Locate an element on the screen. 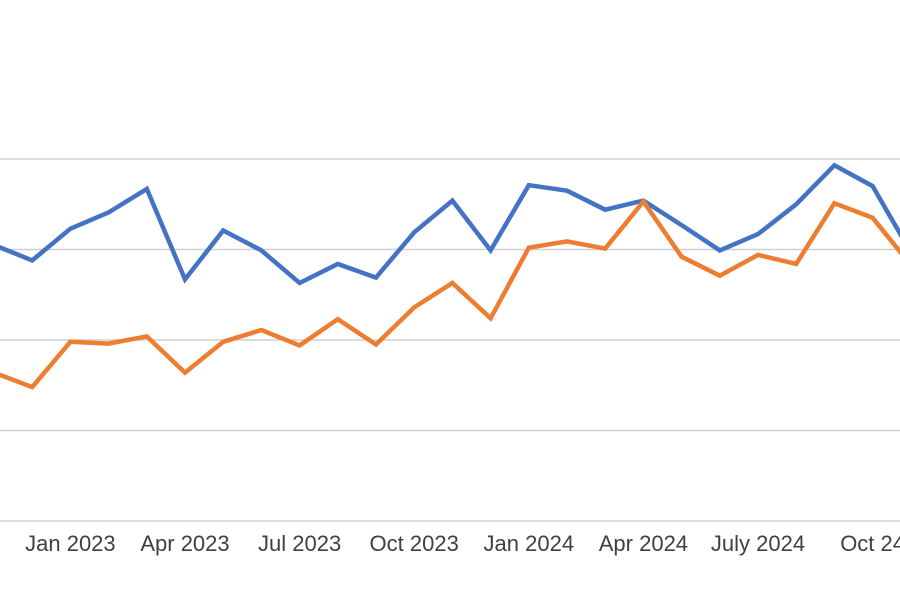 Image resolution: width=900 pixels, height=600 pixels. x-tick-label: Oct 2023 is located at coordinates (414, 543).